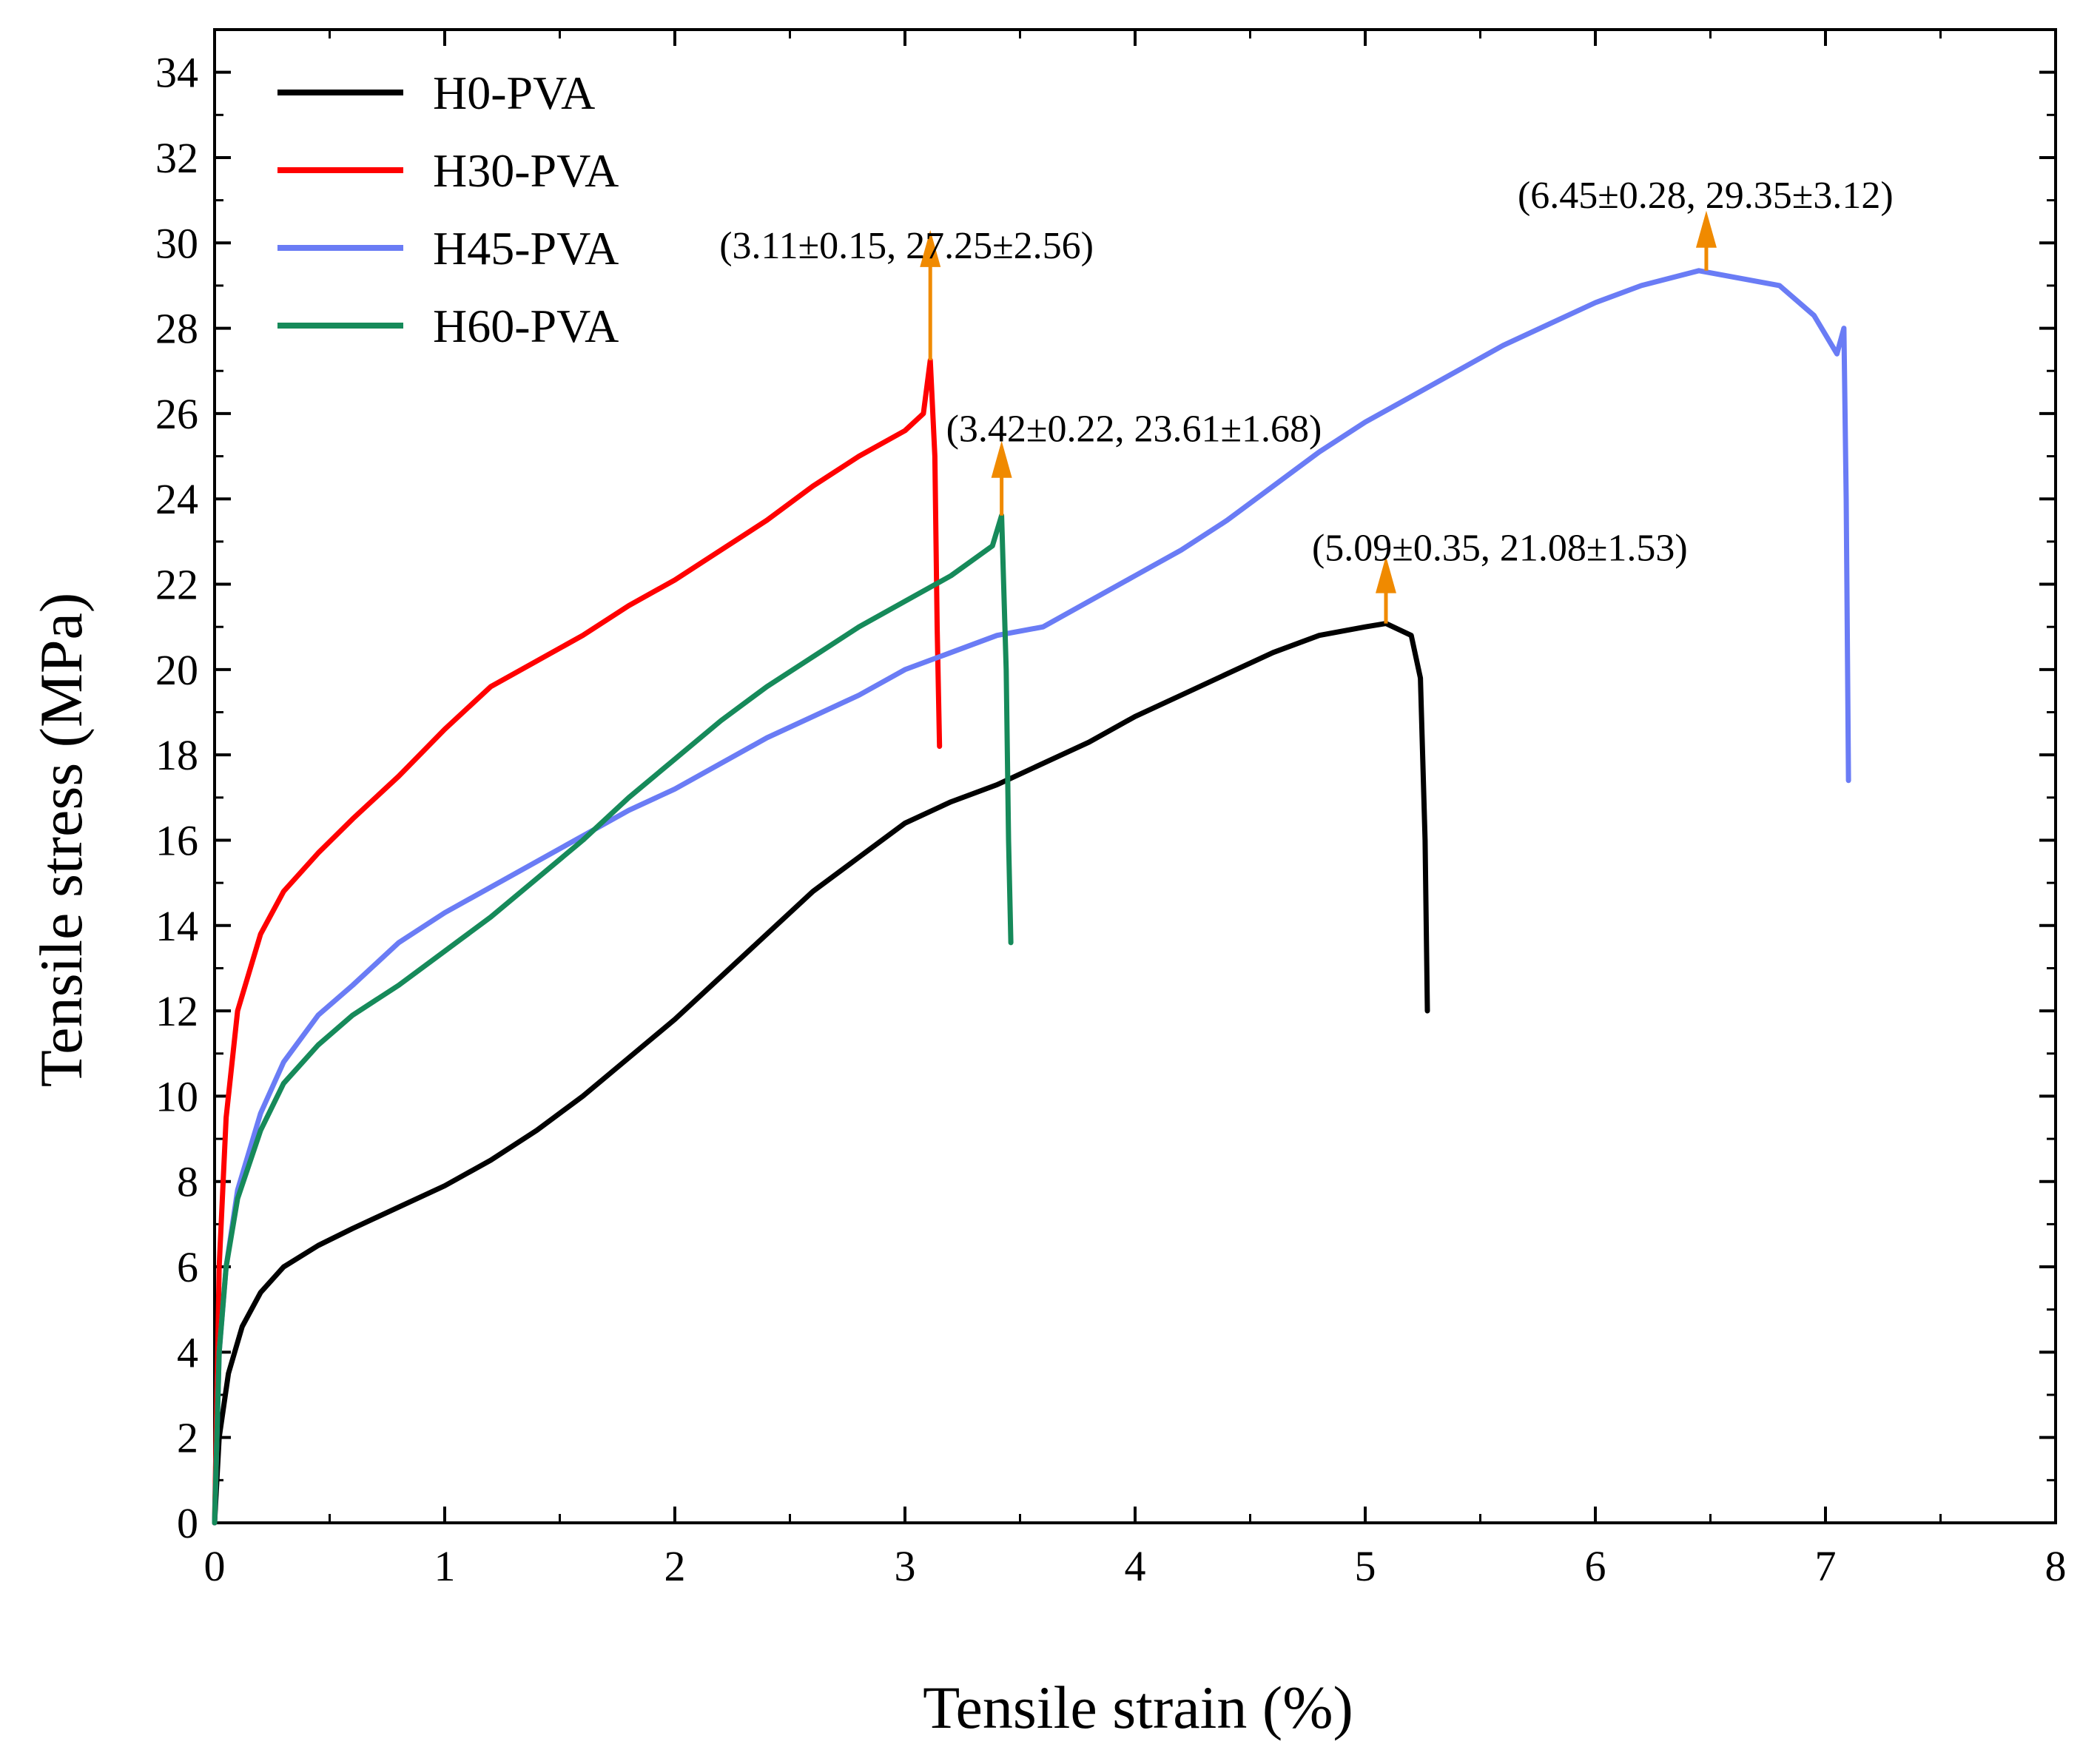  I want to click on annotation-label: (3.42±0.22, 23.61±1.68), so click(1134, 430).